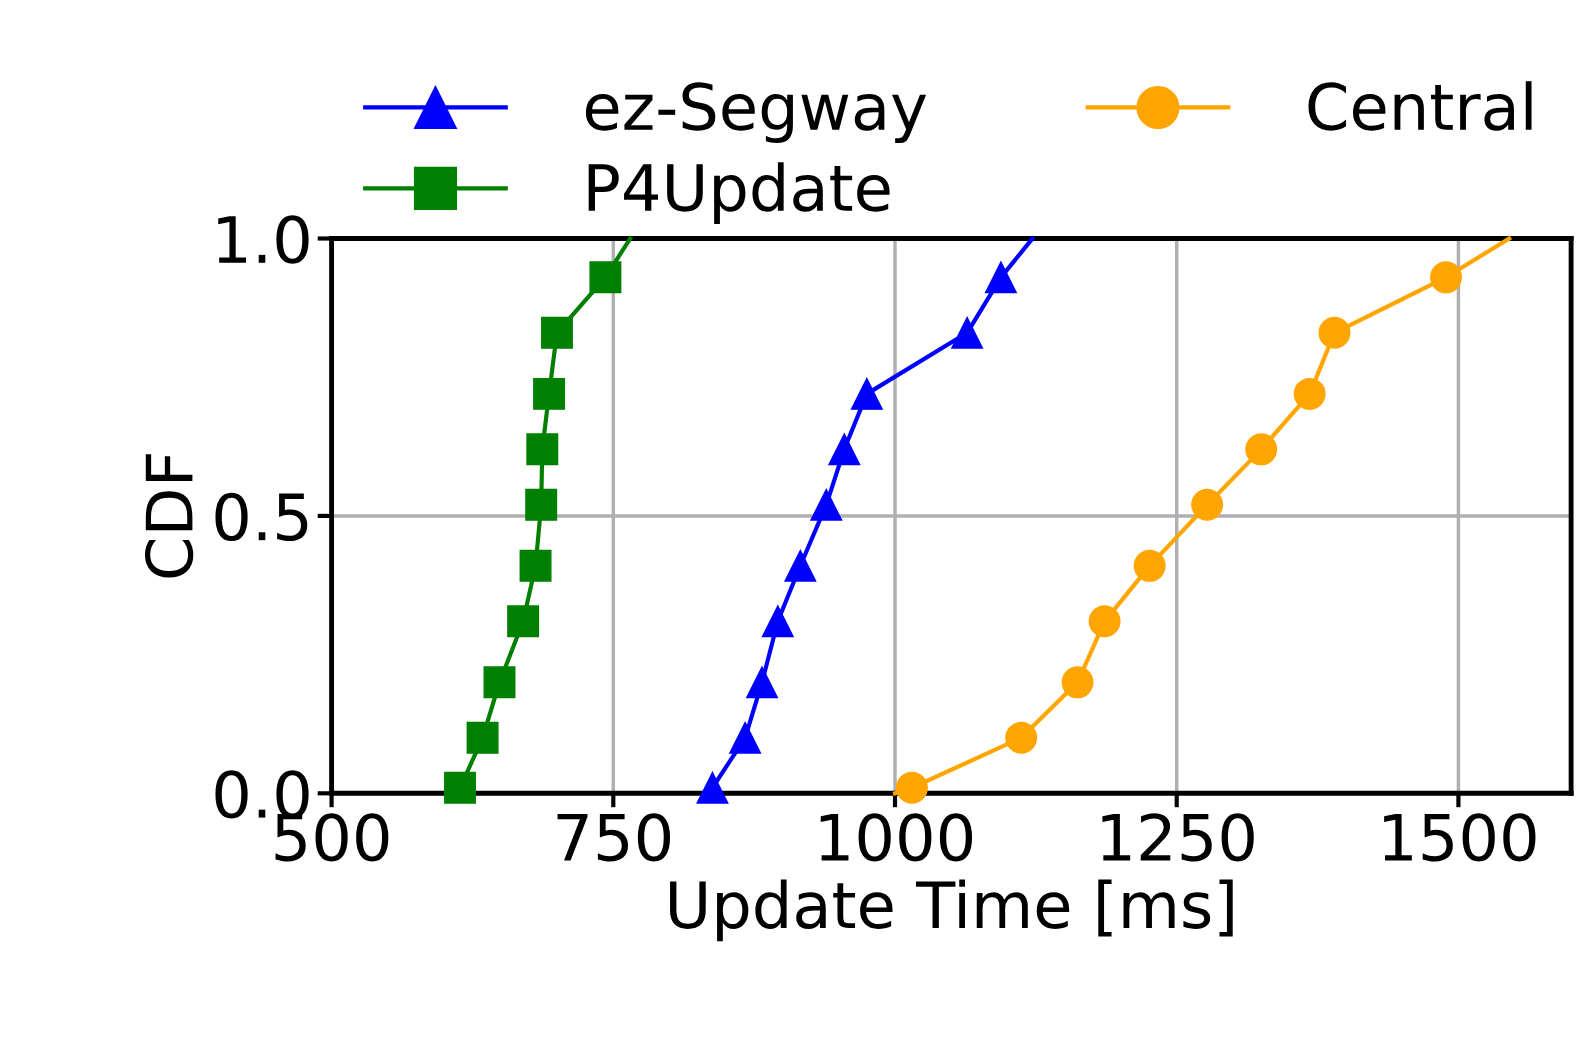 This screenshot has height=1037, width=1579. What do you see at coordinates (951, 910) in the screenshot?
I see `x-axis-title: Update Time [ms]` at bounding box center [951, 910].